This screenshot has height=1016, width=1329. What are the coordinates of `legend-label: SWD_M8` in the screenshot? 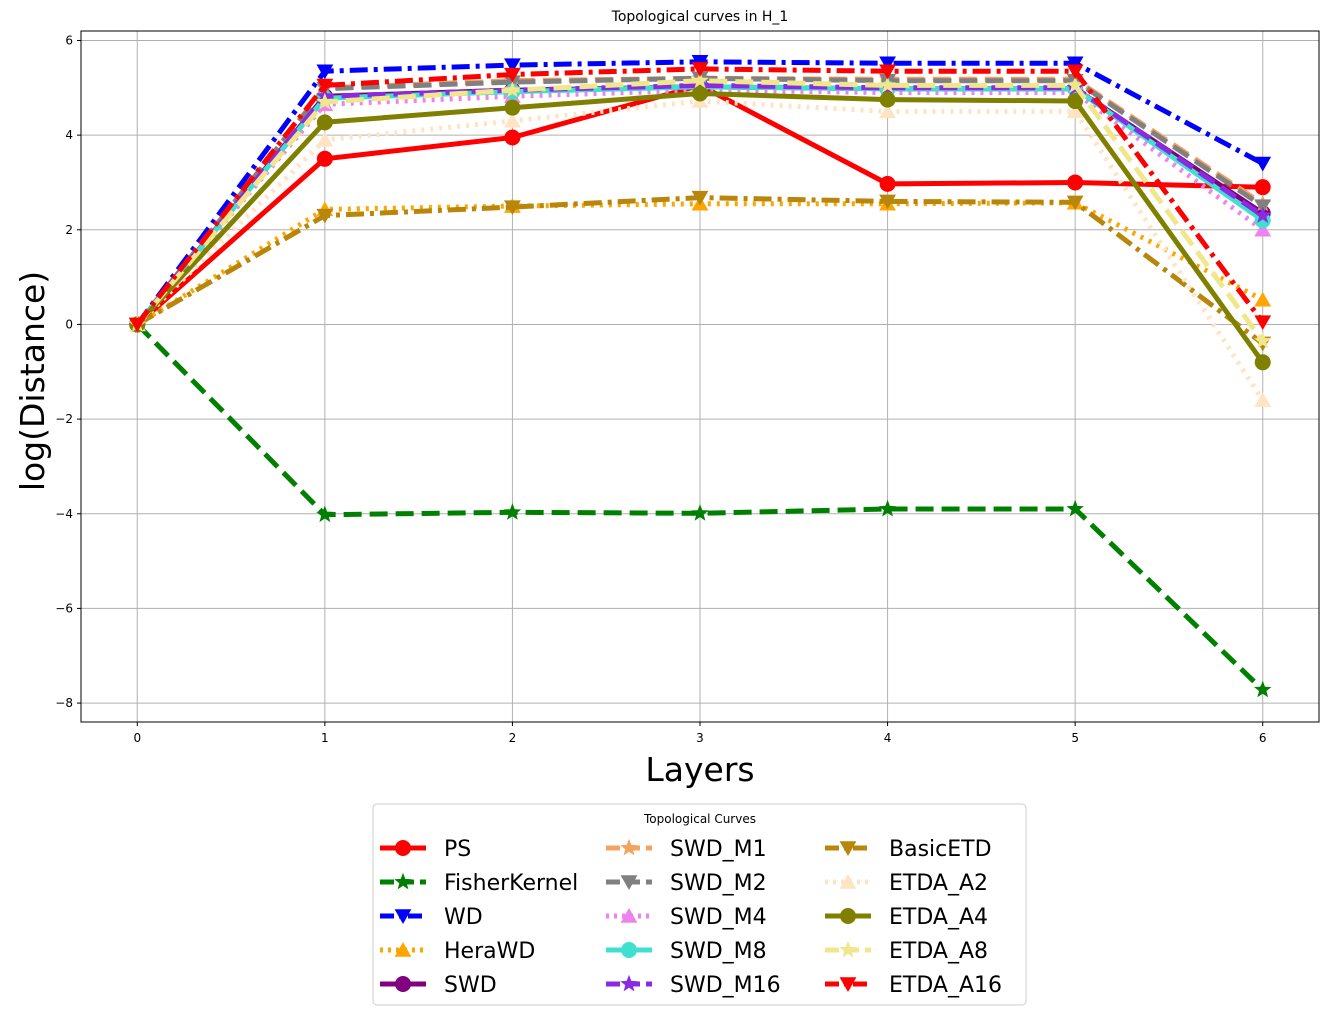 It's located at (718, 951).